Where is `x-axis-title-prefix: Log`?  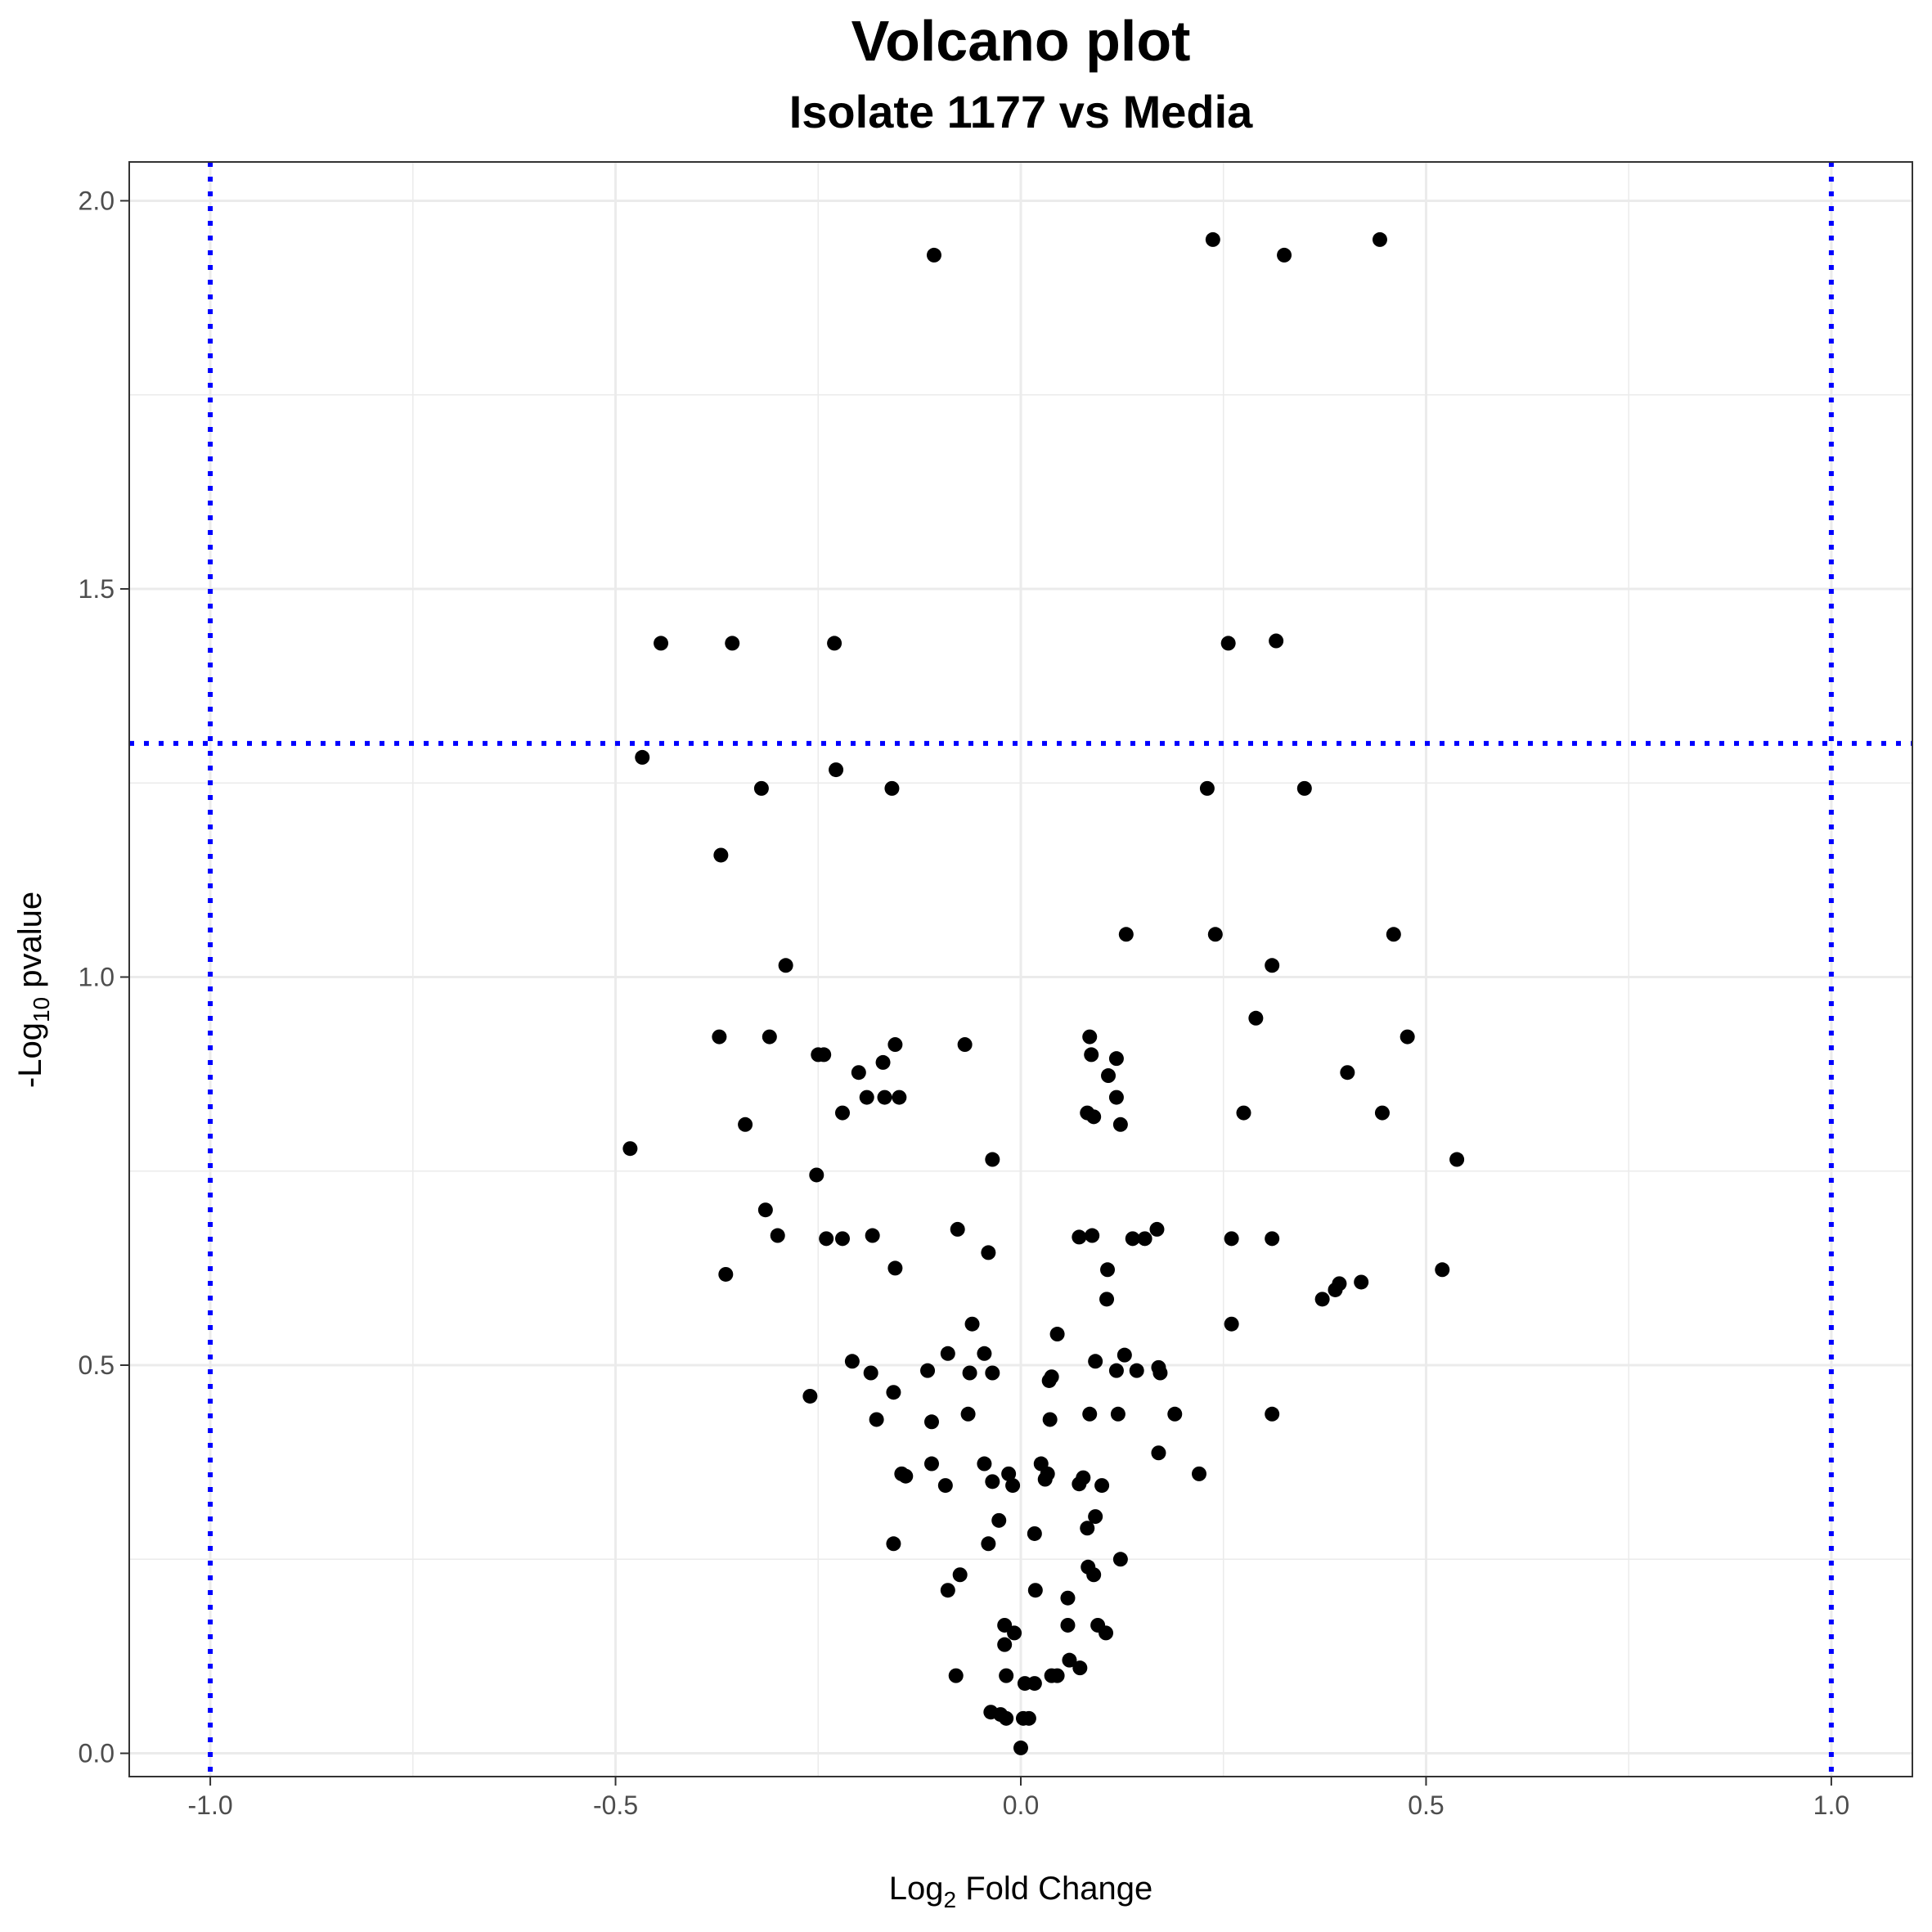 x-axis-title-prefix: Log is located at coordinates (917, 1889).